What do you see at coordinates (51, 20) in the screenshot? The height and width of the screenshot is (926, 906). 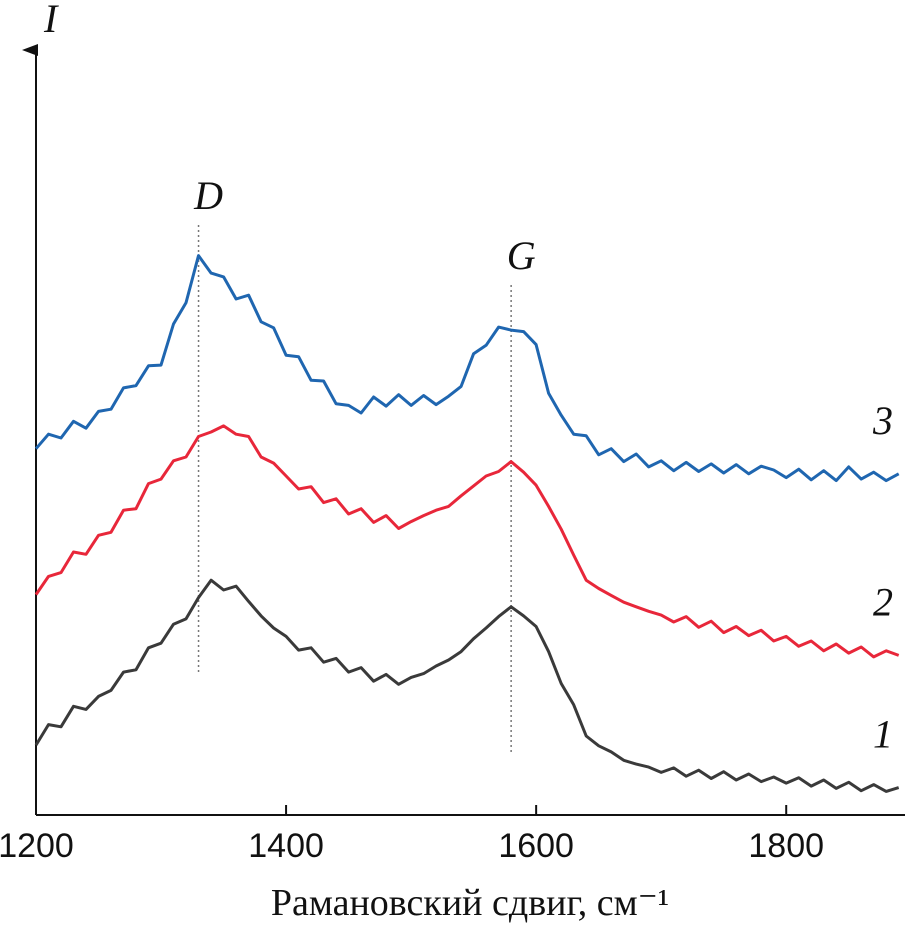 I see `y-axis-label: I` at bounding box center [51, 20].